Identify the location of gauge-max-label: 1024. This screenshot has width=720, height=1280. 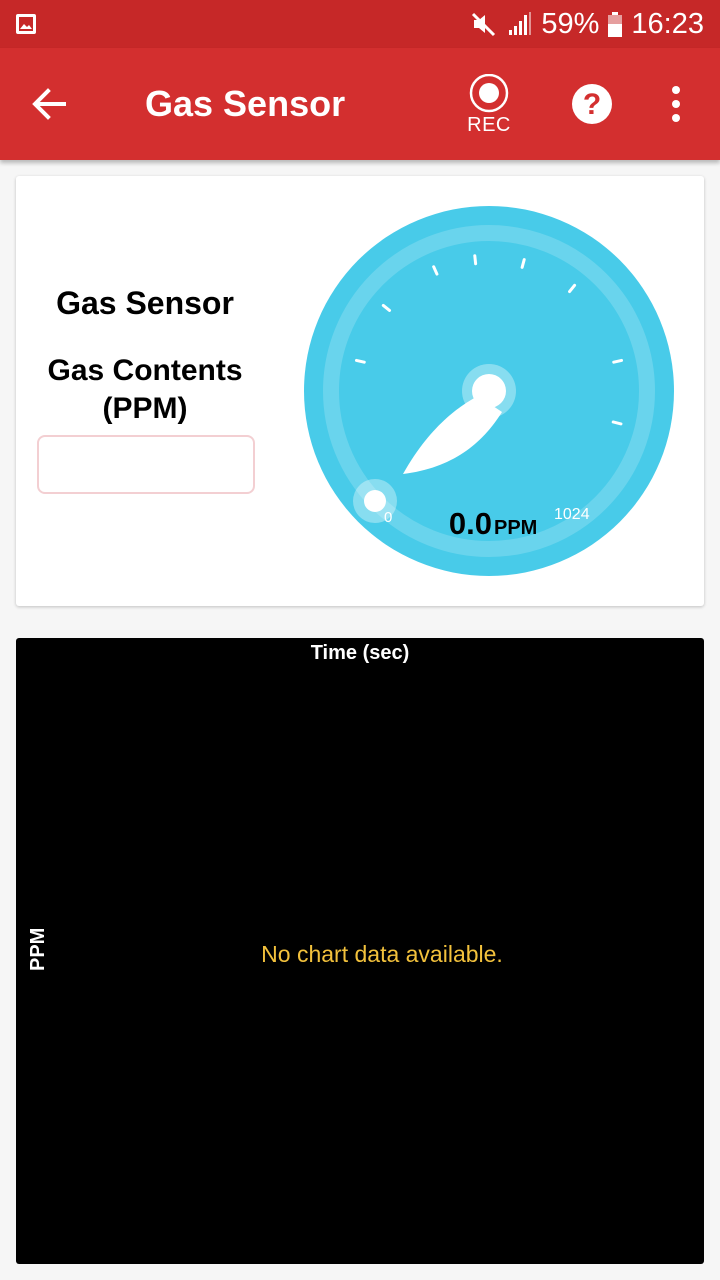
(572, 514).